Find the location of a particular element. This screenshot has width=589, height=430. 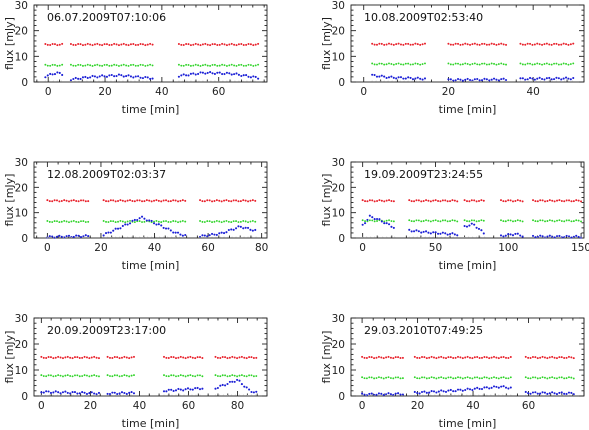

blue-series is located at coordinates (473, 77).